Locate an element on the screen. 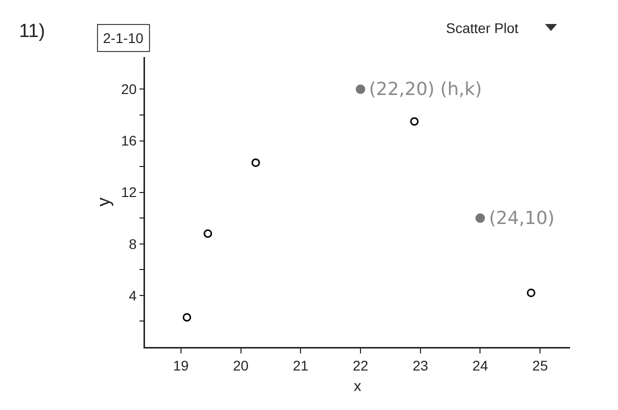 The width and height of the screenshot is (618, 410). x-tick-label: 23 is located at coordinates (420, 365).